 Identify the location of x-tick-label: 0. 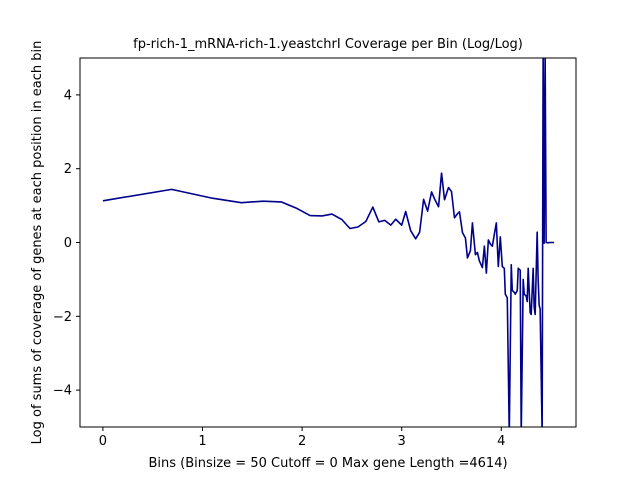
(103, 441).